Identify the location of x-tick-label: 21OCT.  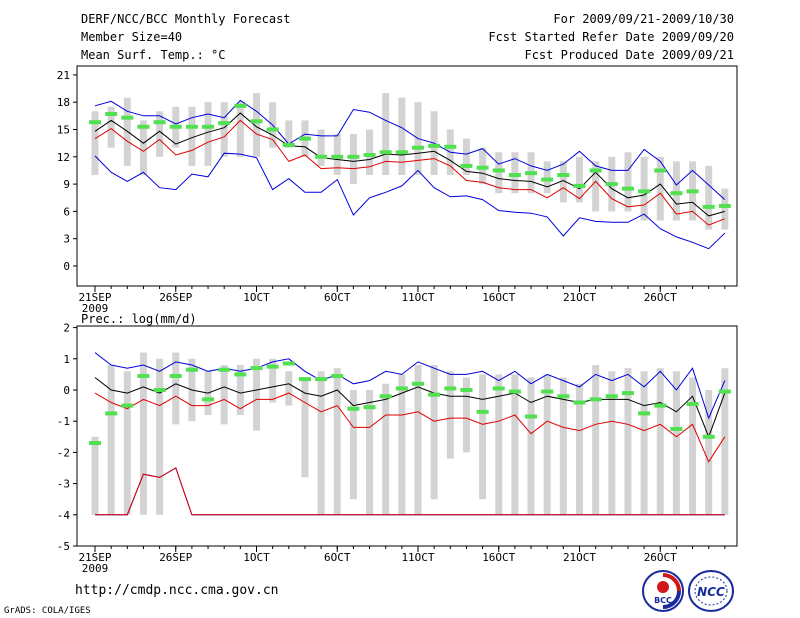
(579, 297).